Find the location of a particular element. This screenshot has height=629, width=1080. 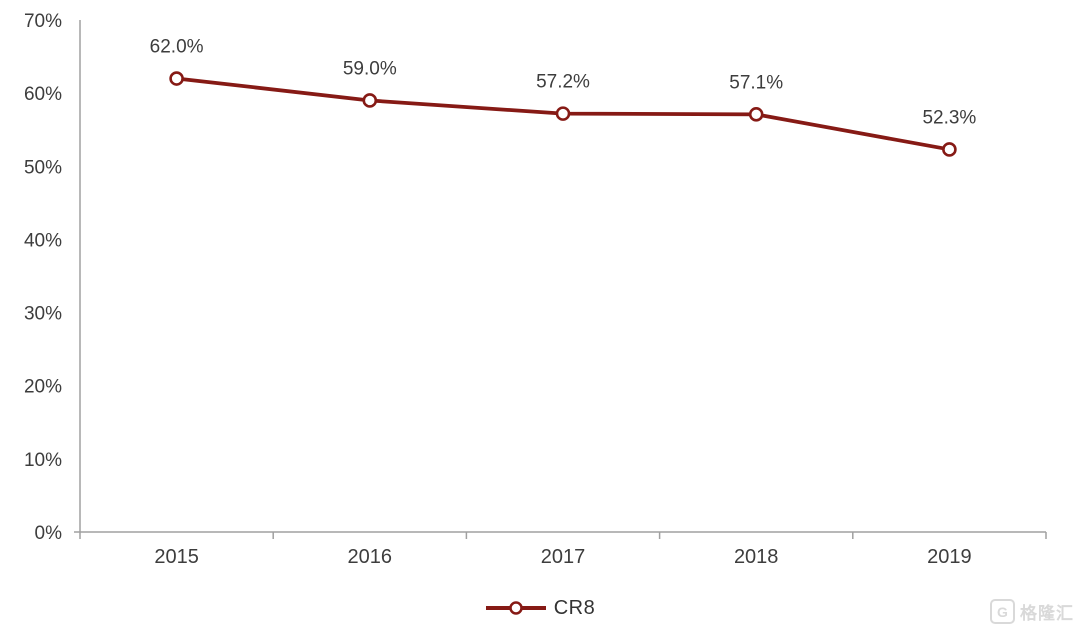

data-point-label: 57.1% is located at coordinates (756, 82).